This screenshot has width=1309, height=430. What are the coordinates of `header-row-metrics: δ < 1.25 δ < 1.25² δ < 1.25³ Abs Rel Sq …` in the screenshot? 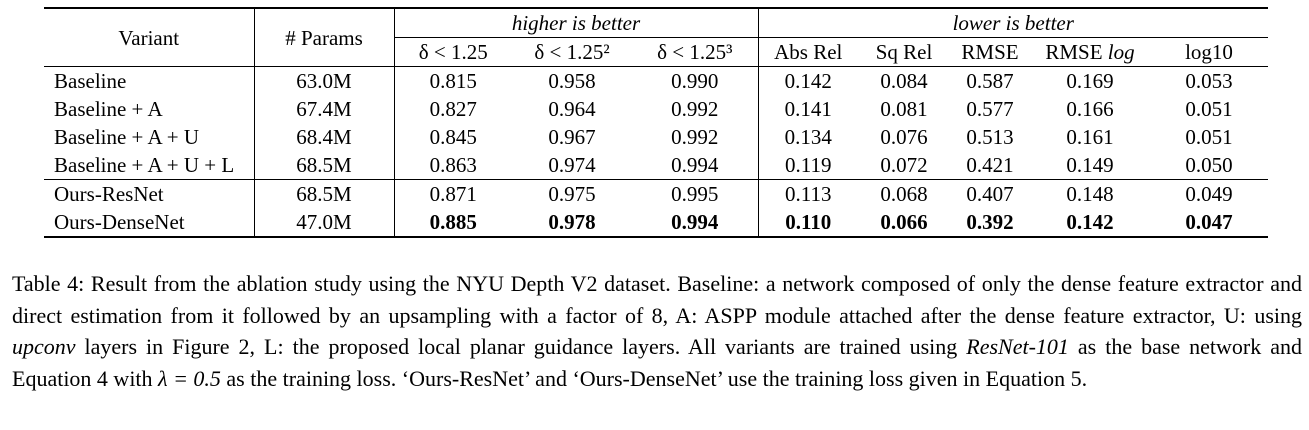 It's located at (656, 52).